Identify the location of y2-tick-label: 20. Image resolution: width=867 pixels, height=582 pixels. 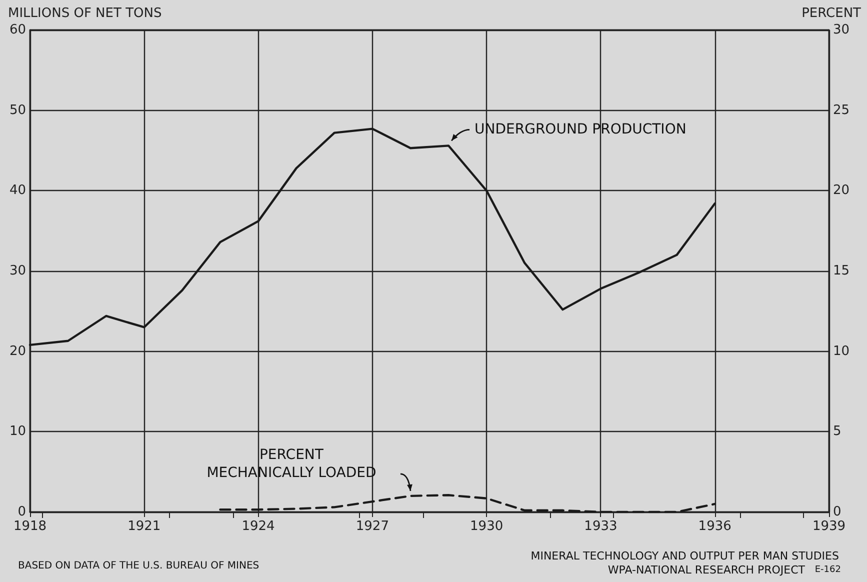
(841, 190).